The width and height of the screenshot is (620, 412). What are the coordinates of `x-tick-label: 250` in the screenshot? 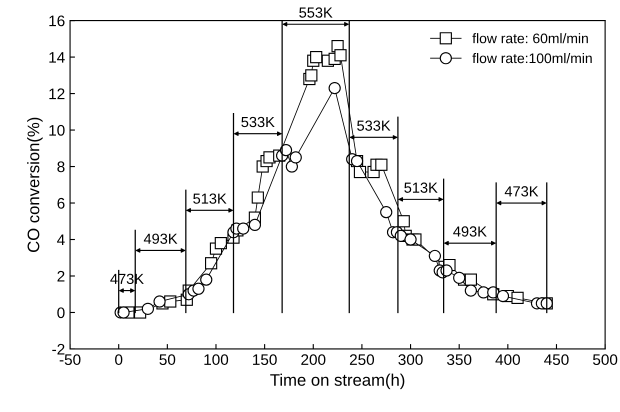 It's located at (362, 360).